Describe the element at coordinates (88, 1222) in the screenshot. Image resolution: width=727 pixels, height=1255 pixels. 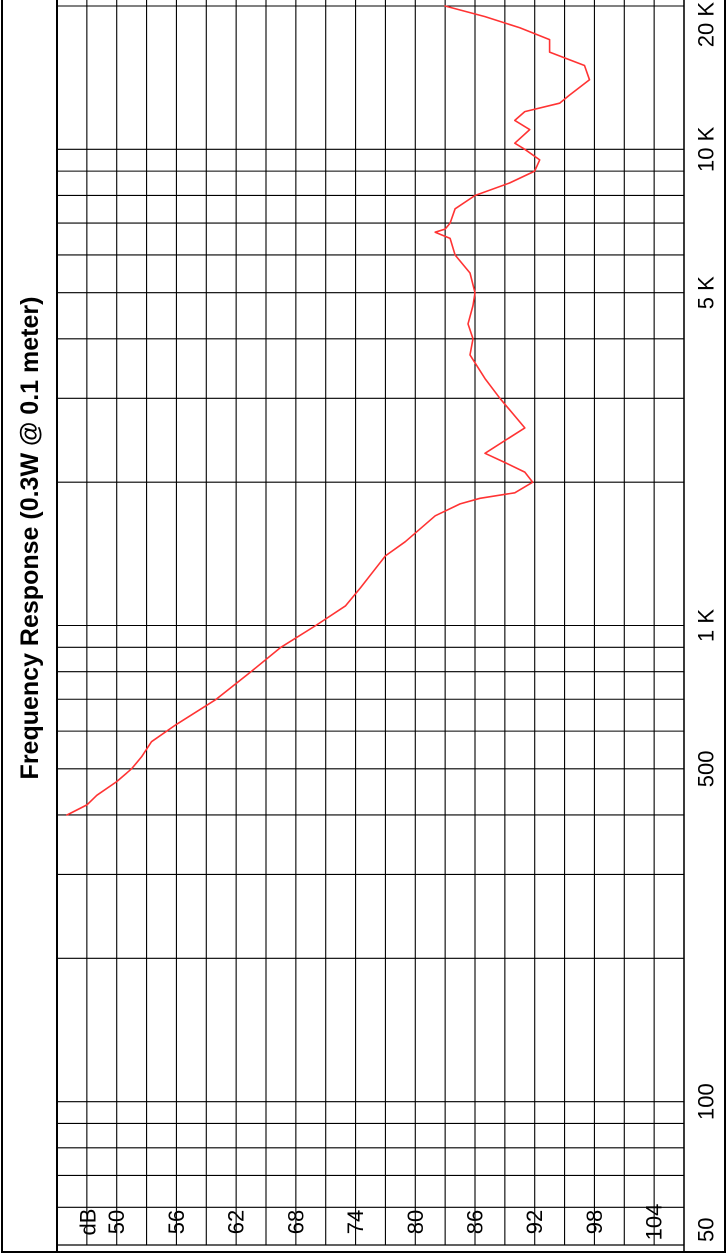
I see `db-unit-label: dB` at that location.